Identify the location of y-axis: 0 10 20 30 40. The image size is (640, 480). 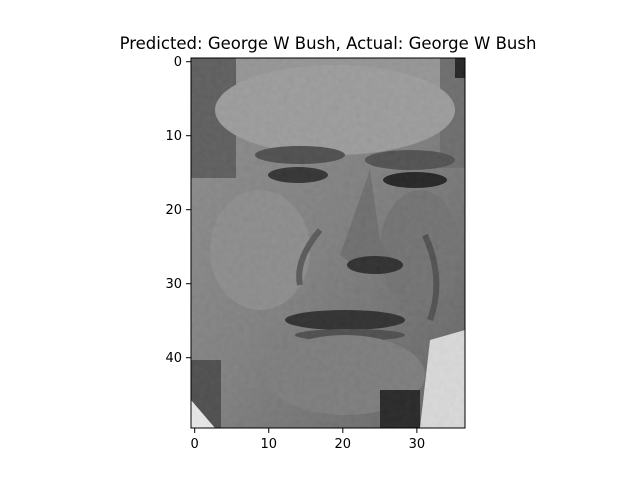
(178, 210).